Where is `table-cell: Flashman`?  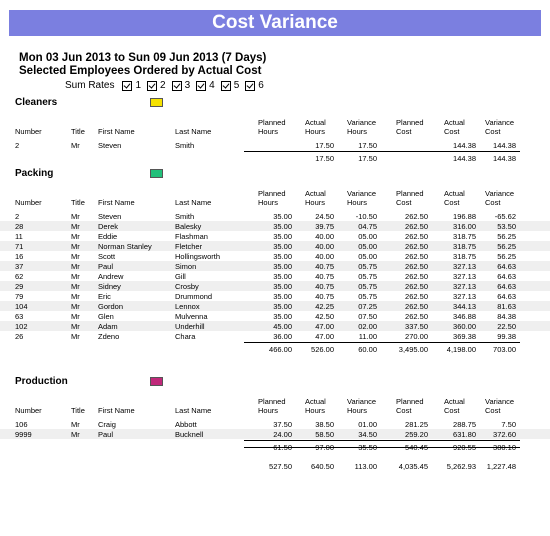
table-cell: Flashman is located at coordinates (191, 236).